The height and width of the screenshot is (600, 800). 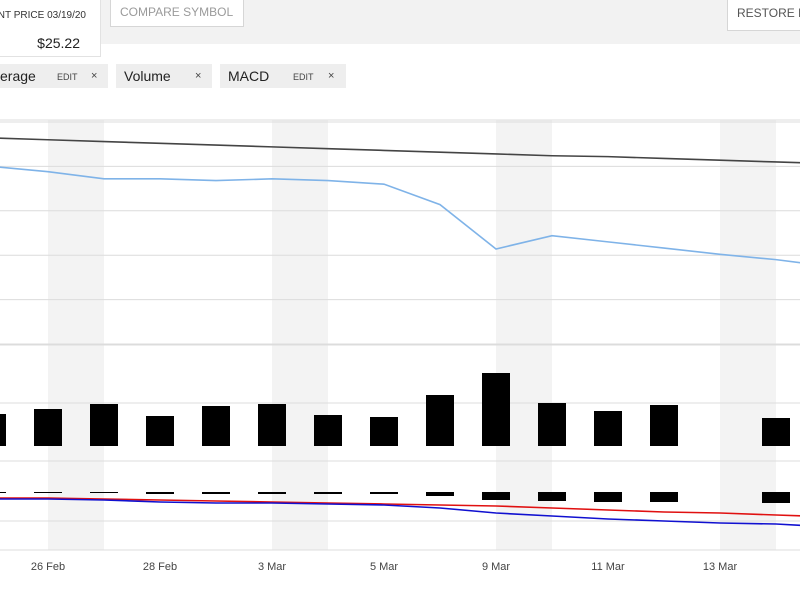 I want to click on x-tick-label: 5 Mar, so click(x=384, y=567).